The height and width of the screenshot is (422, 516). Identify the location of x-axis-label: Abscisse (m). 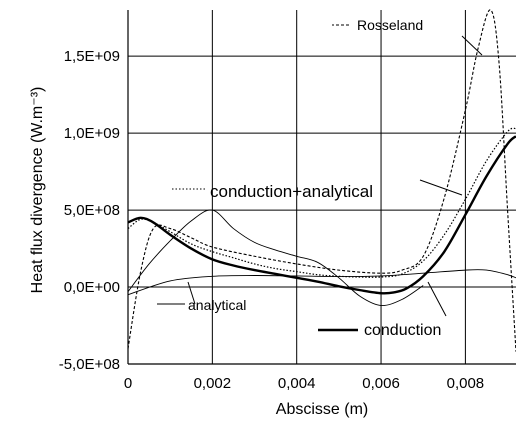
(322, 409).